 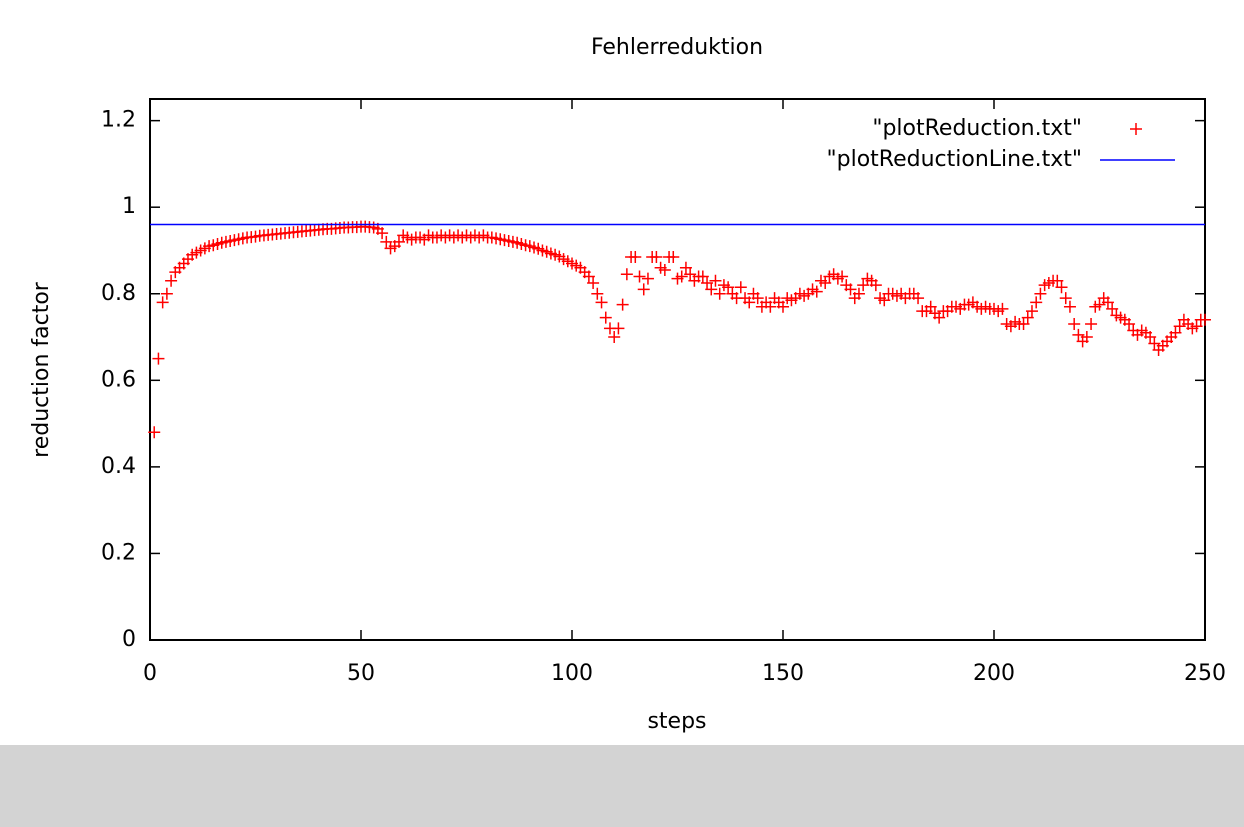 What do you see at coordinates (118, 120) in the screenshot?
I see `y-tick-label: 1.2` at bounding box center [118, 120].